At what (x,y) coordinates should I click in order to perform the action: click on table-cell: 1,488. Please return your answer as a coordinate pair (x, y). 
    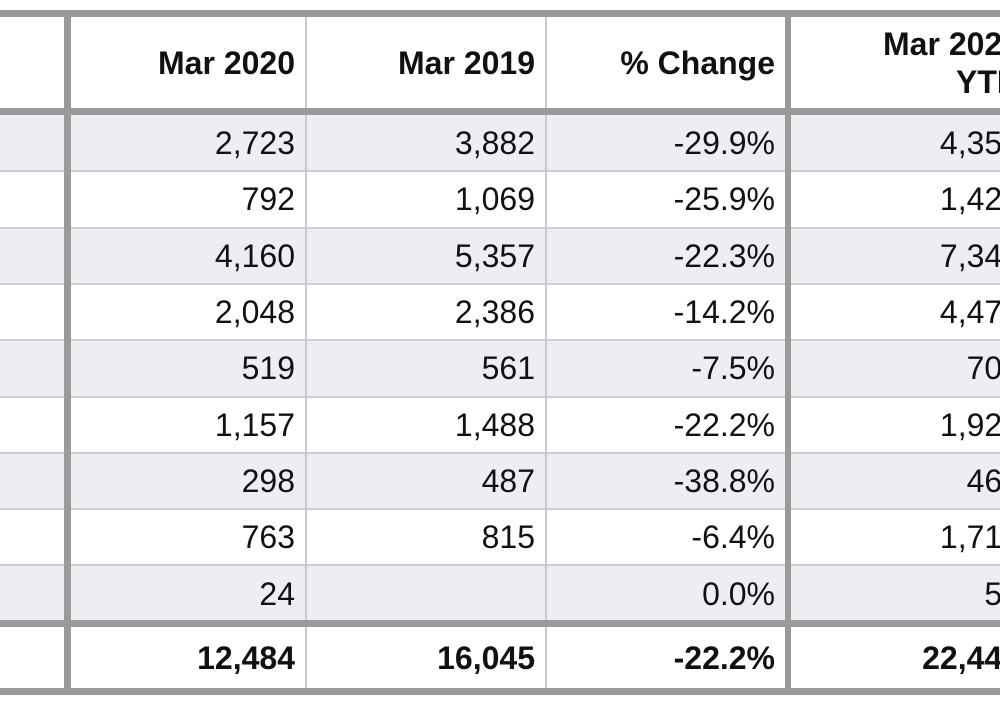
    Looking at the image, I should click on (494, 424).